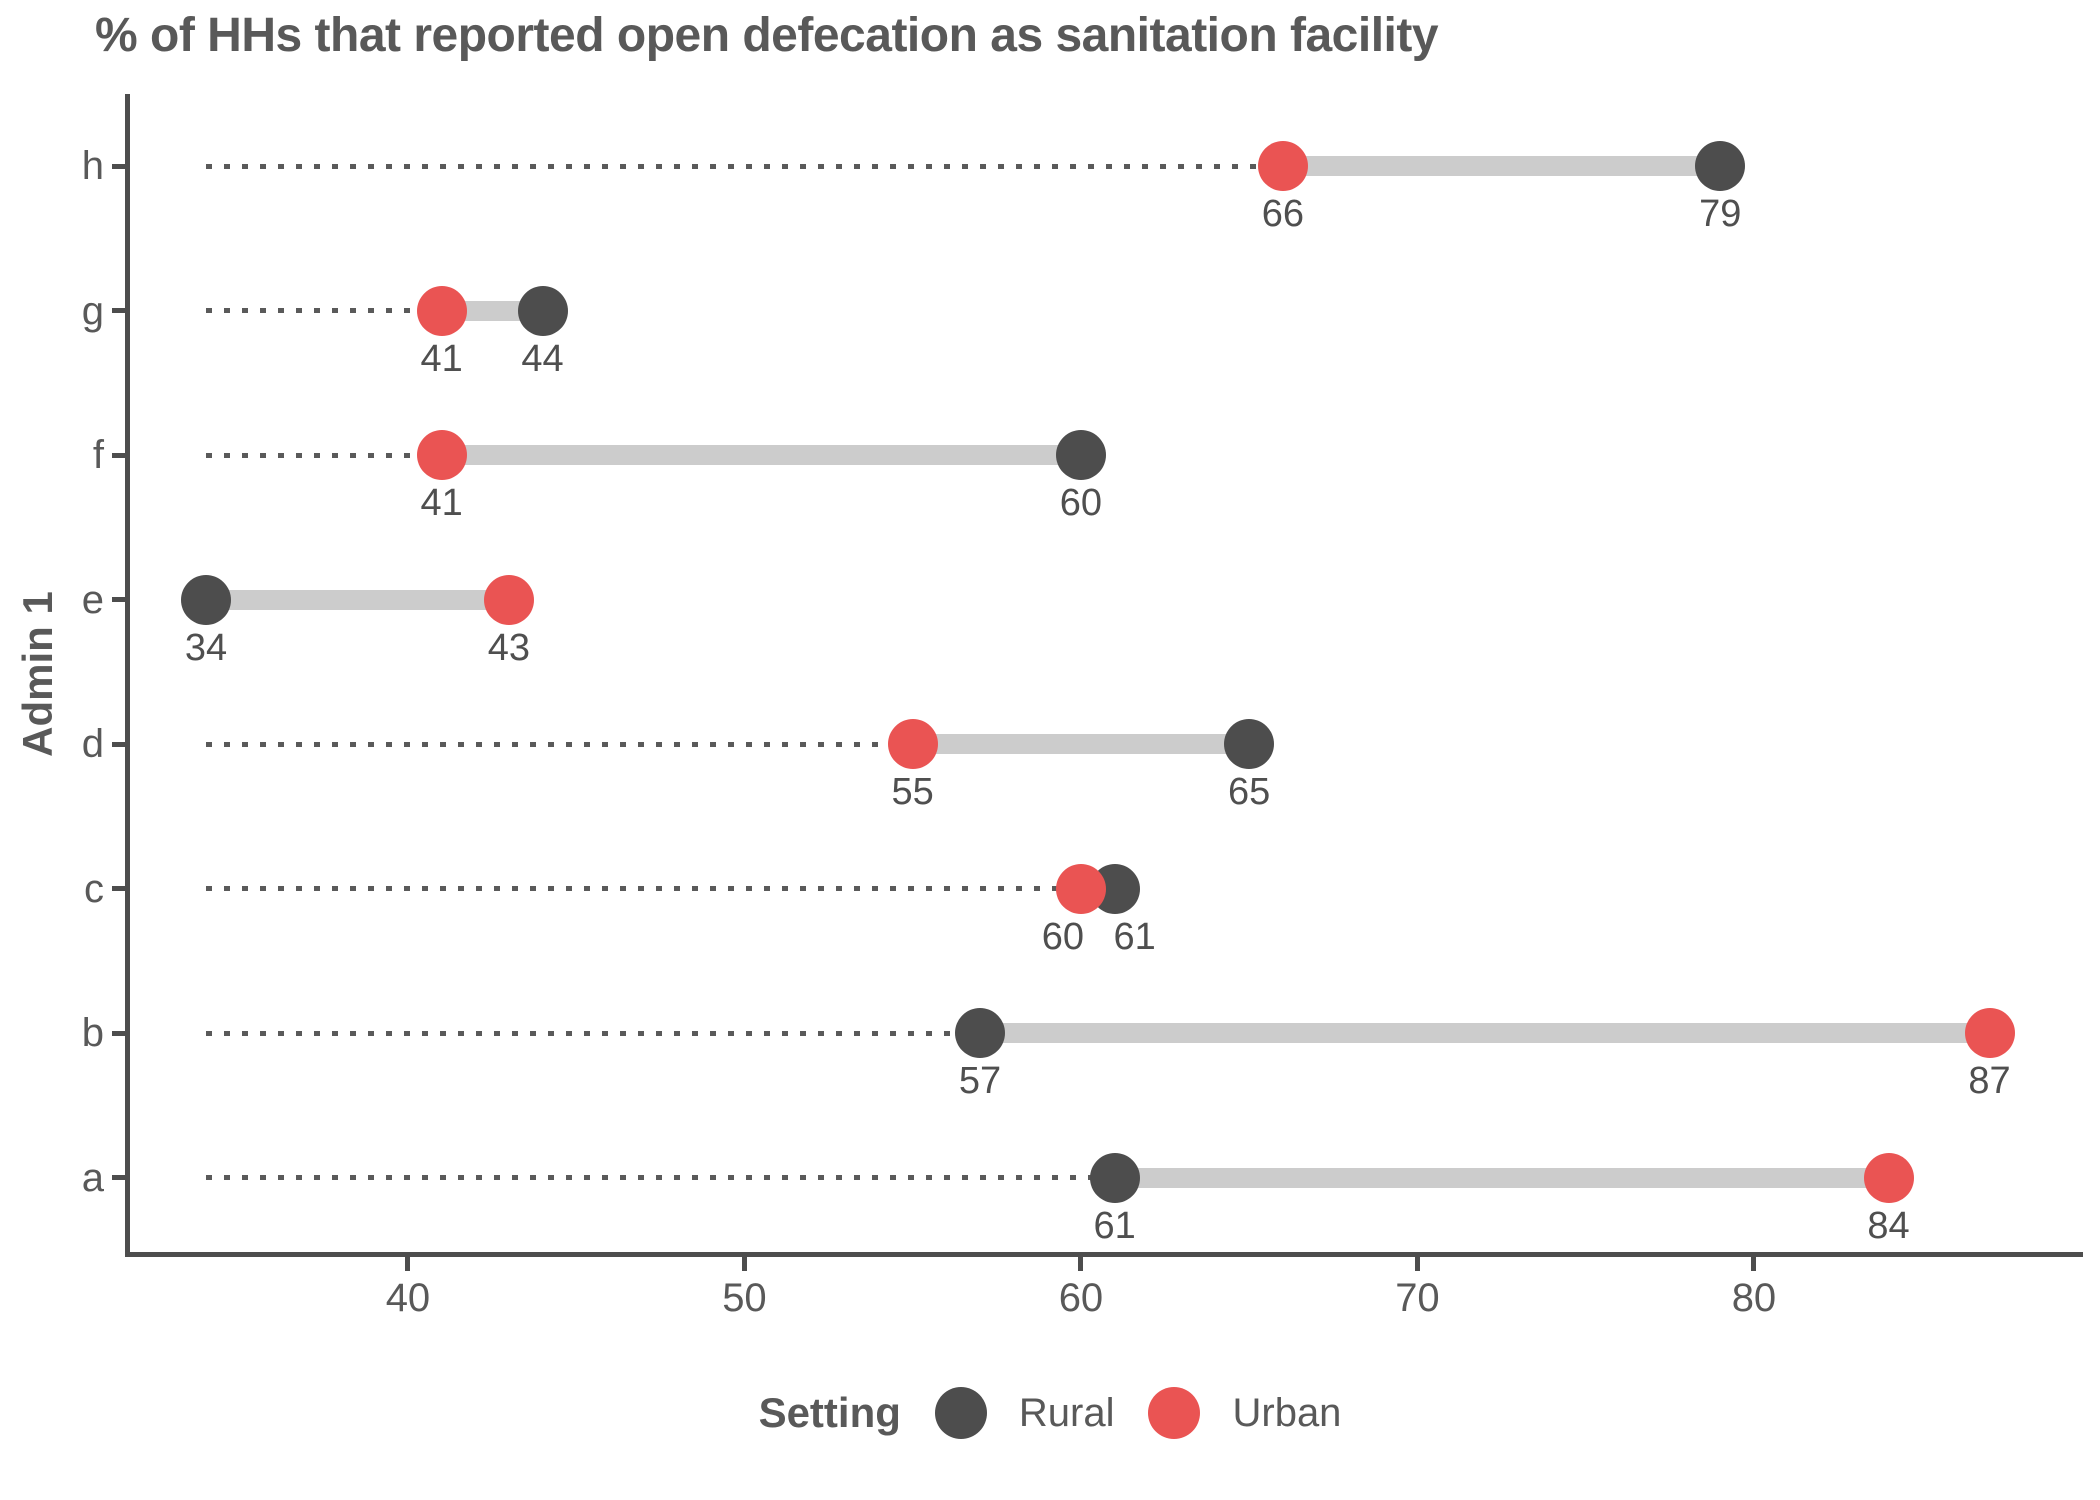 The width and height of the screenshot is (2100, 1500). Describe the element at coordinates (829, 1412) in the screenshot. I see `legend-title: Setting` at that location.